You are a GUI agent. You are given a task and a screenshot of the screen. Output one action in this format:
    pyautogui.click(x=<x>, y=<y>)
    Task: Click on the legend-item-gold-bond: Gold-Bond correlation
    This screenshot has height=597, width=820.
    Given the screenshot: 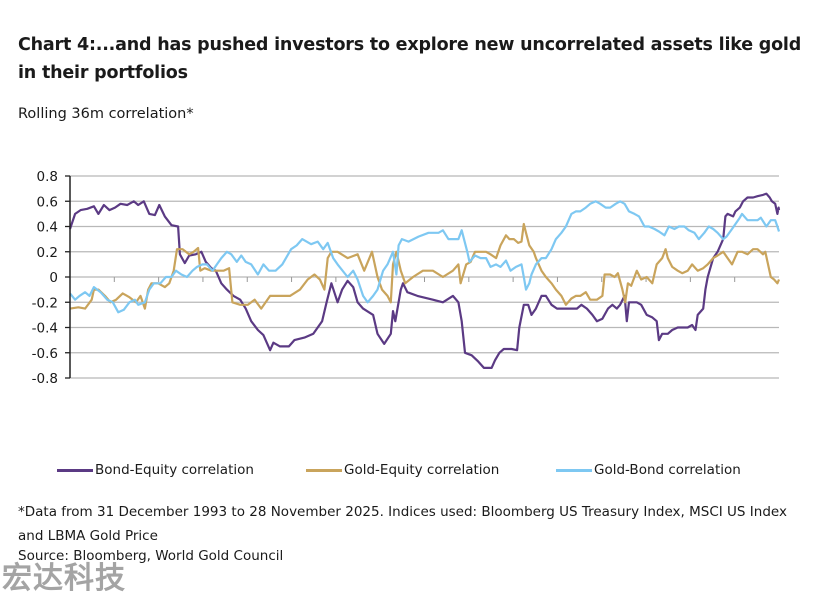 What is the action you would take?
    pyautogui.click(x=648, y=470)
    